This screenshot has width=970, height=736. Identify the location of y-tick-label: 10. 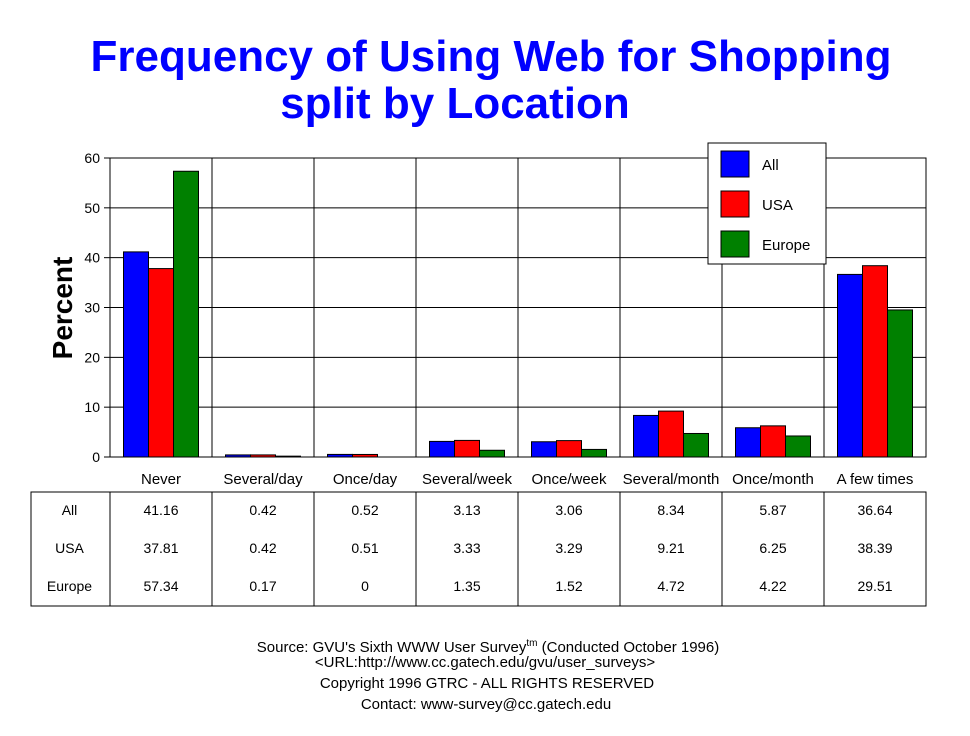
(92, 407).